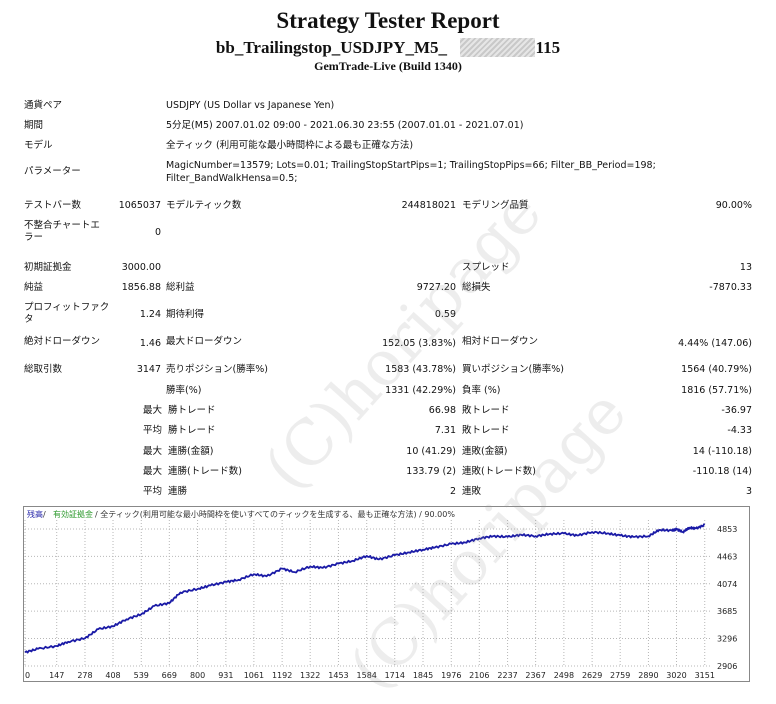  What do you see at coordinates (169, 675) in the screenshot?
I see `x-tick-label: 669` at bounding box center [169, 675].